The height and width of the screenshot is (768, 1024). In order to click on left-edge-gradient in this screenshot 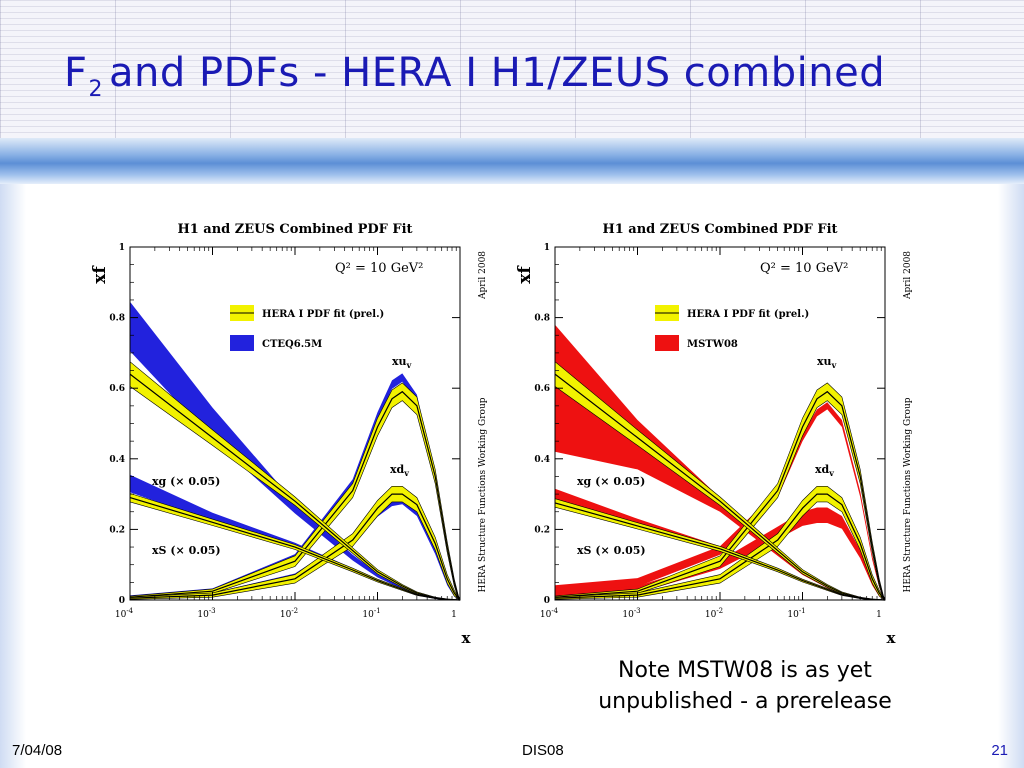, I will do `click(13, 476)`.